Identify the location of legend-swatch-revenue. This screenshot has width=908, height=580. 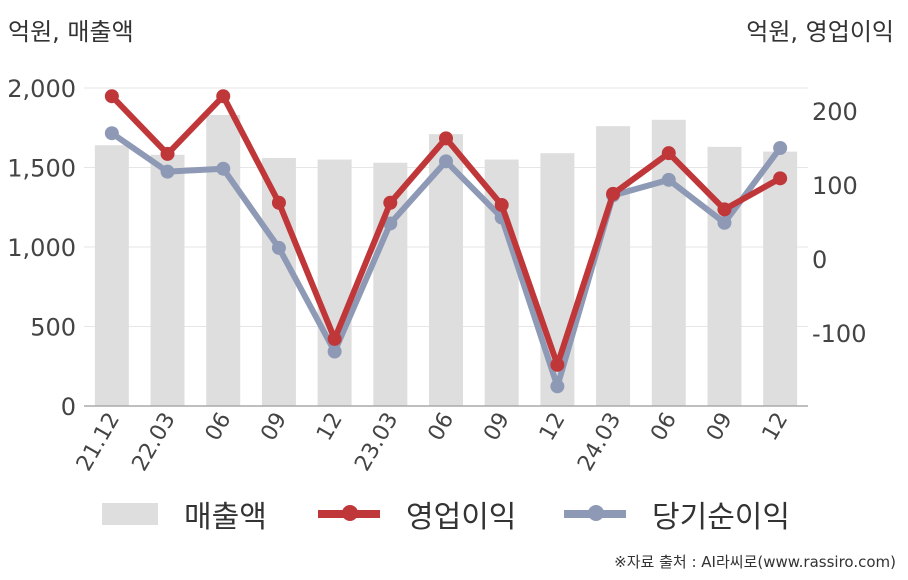
(130, 514).